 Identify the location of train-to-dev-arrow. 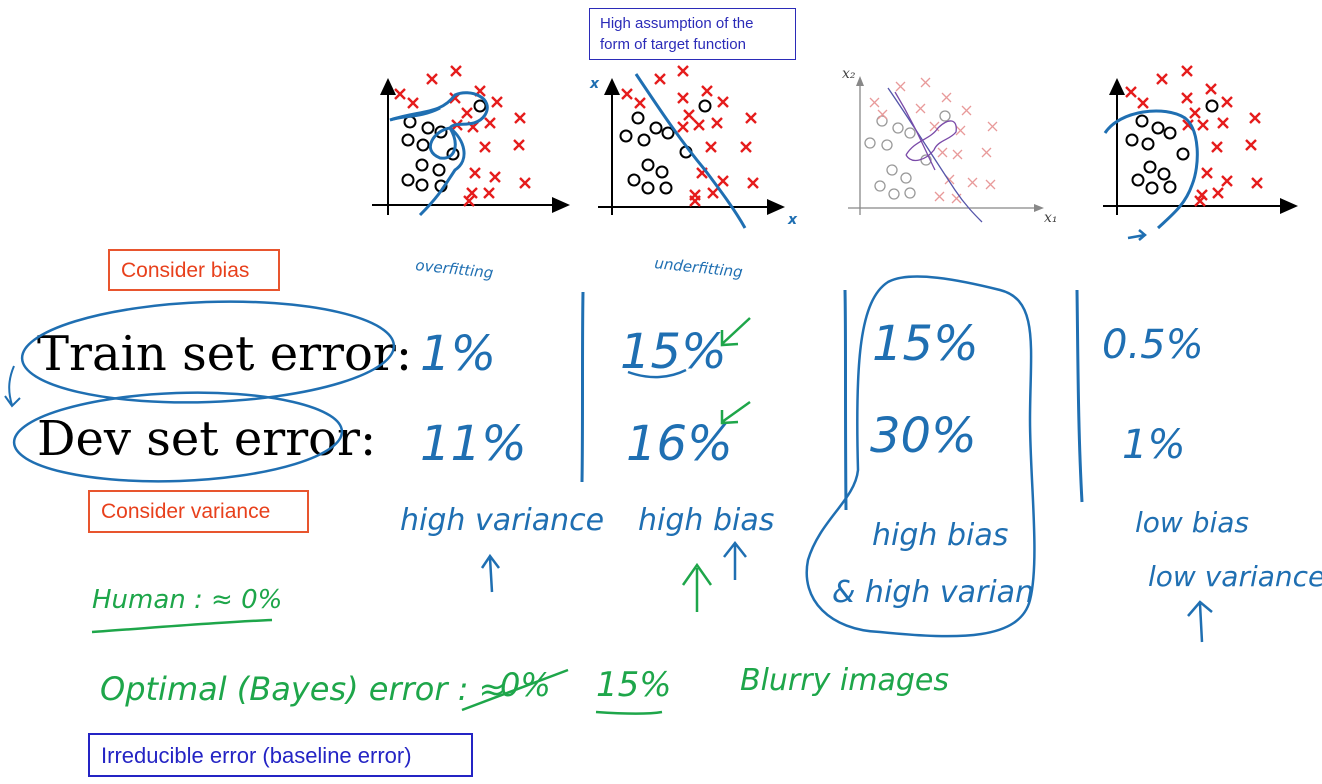
(12, 386).